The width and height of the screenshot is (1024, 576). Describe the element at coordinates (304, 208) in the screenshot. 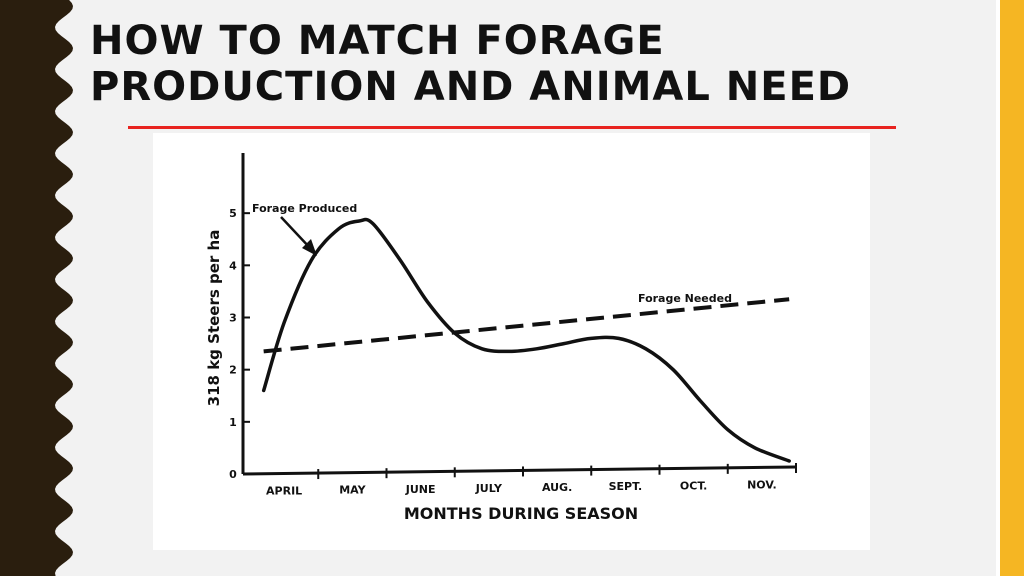

I see `annotation-forage-produced: Forage Produced` at that location.